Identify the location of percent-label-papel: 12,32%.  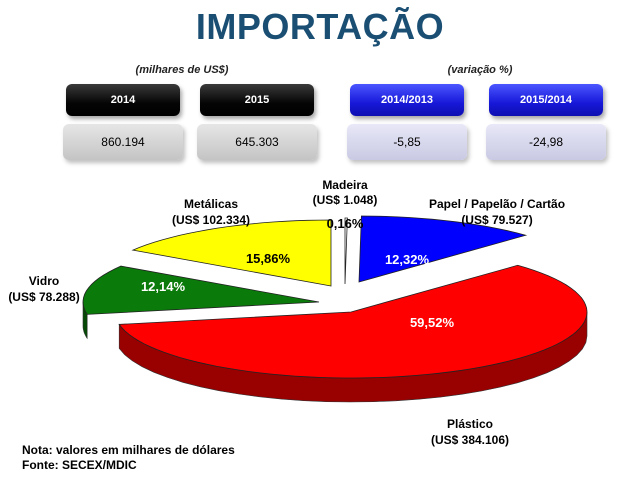
(407, 259).